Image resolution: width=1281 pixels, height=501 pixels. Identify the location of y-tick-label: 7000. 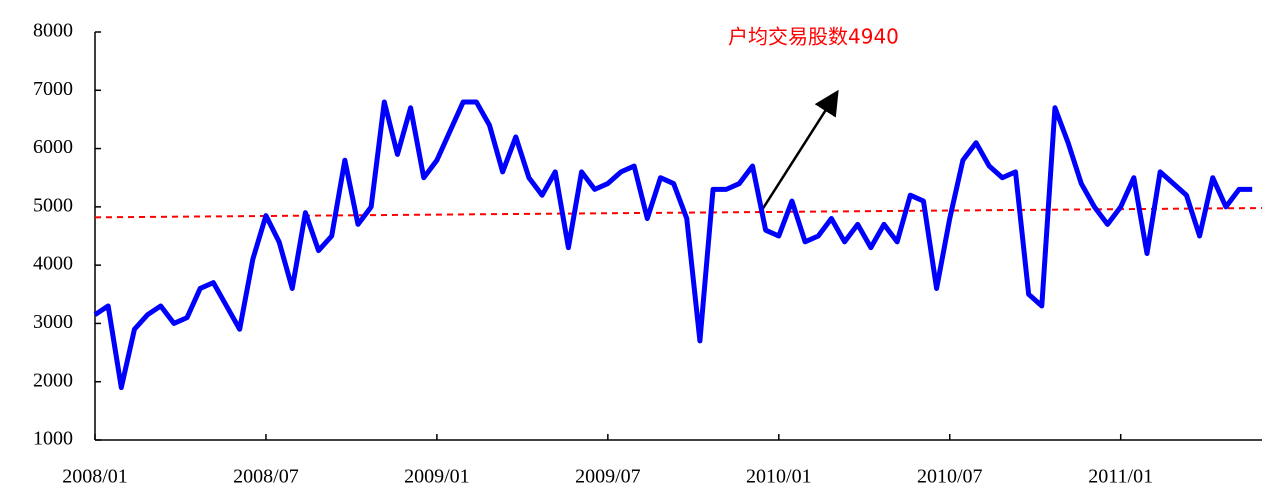
(53, 89).